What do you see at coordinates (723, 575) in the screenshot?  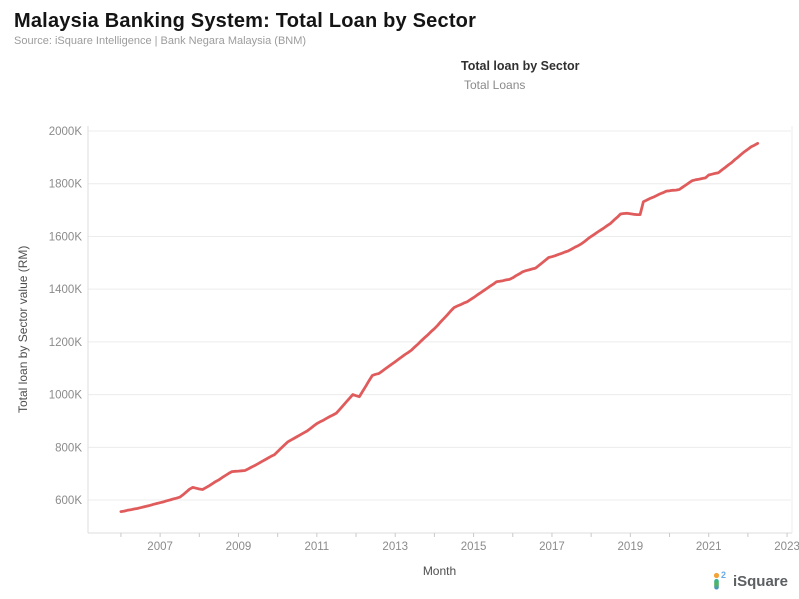 I see `logo-superscript-2: 2` at bounding box center [723, 575].